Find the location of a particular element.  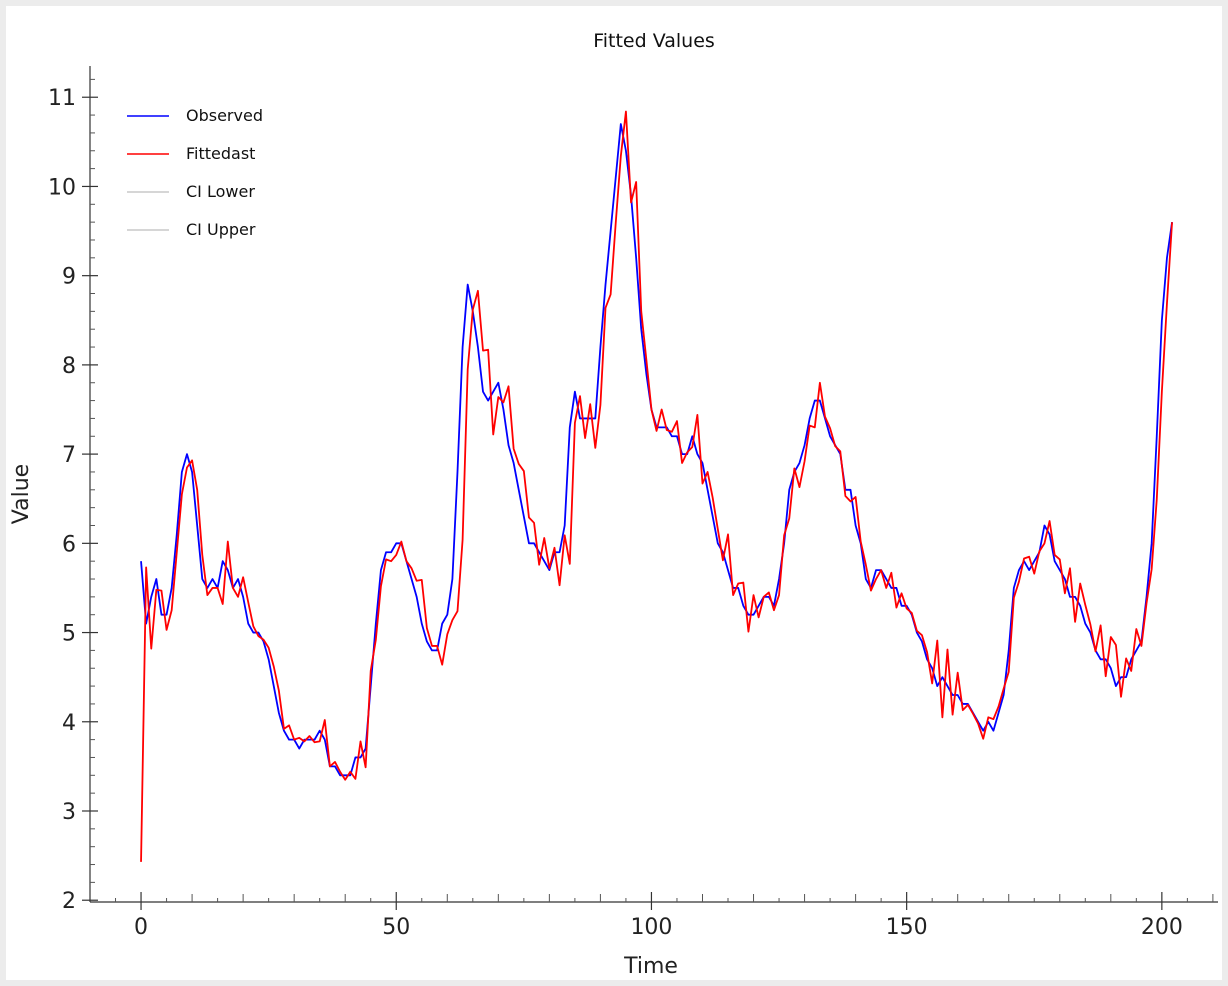

chart-title: Fitted Values is located at coordinates (654, 41).